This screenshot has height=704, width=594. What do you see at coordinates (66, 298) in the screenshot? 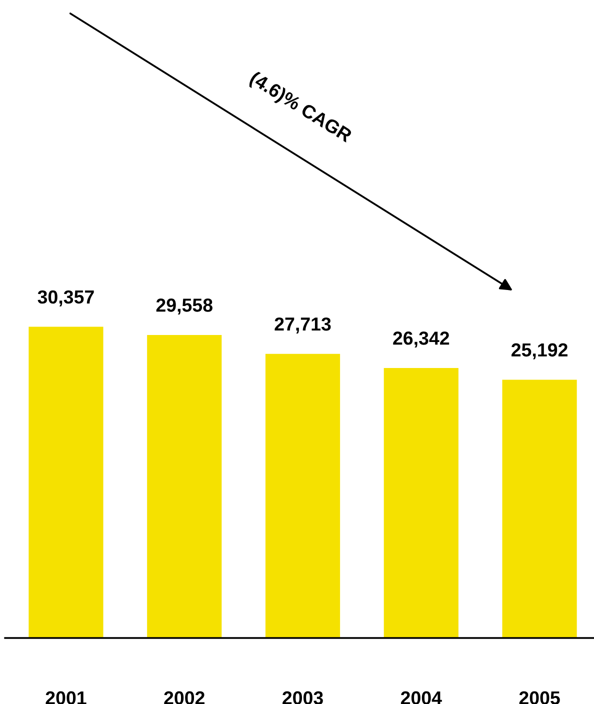
I see `data-label: 30,357` at bounding box center [66, 298].